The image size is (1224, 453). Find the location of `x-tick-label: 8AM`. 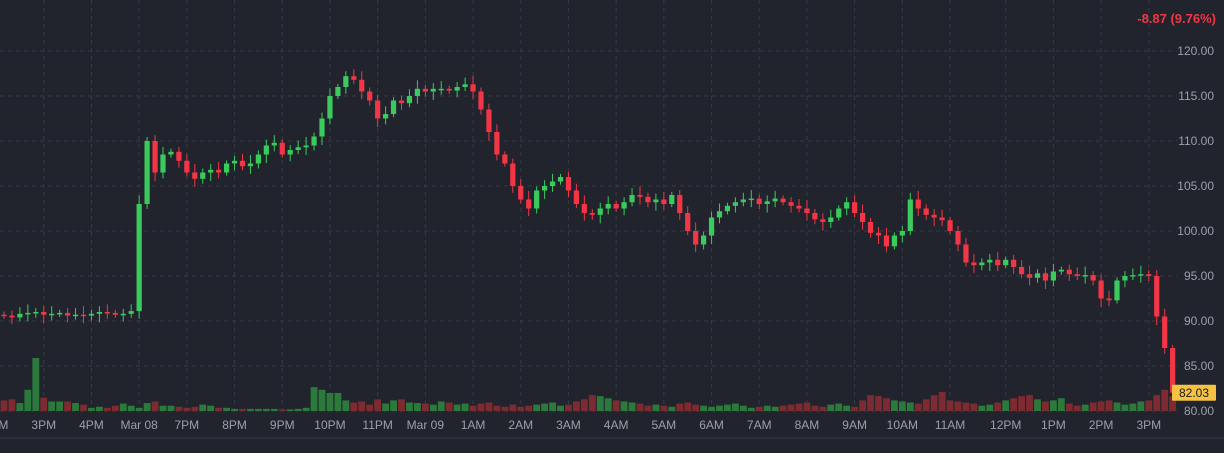

x-tick-label: 8AM is located at coordinates (807, 425).